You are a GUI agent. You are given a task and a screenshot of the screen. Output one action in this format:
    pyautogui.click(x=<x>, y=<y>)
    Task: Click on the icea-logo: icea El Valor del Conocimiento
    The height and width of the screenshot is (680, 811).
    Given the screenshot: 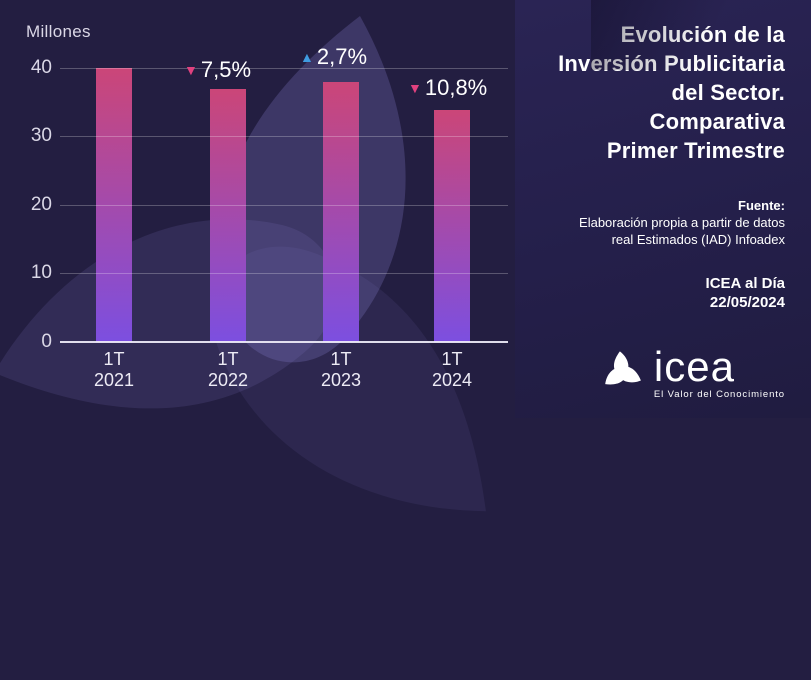 What is the action you would take?
    pyautogui.click(x=692, y=372)
    